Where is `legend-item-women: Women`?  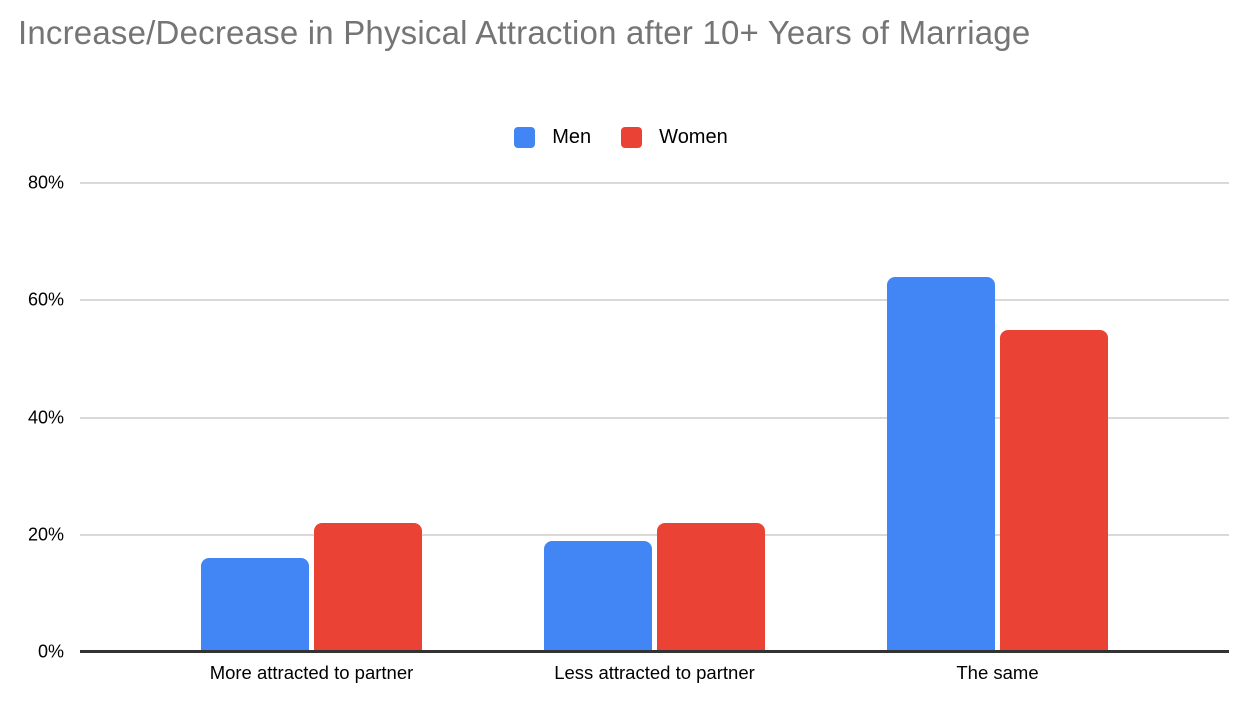
legend-item-women: Women is located at coordinates (674, 137).